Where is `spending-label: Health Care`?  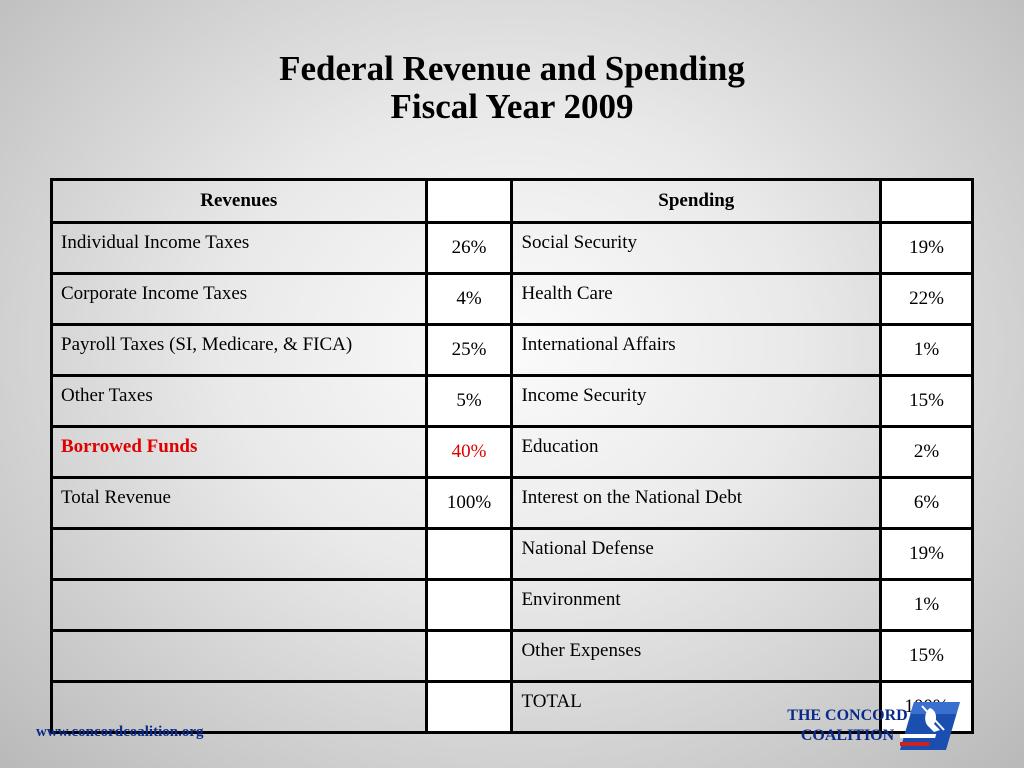
spending-label: Health Care is located at coordinates (696, 299).